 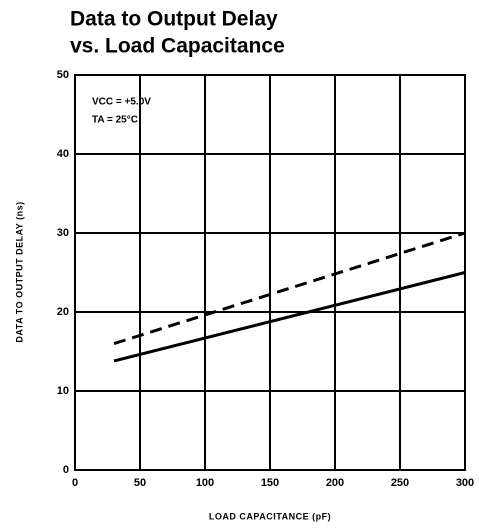 I want to click on line-series, so click(x=289, y=317).